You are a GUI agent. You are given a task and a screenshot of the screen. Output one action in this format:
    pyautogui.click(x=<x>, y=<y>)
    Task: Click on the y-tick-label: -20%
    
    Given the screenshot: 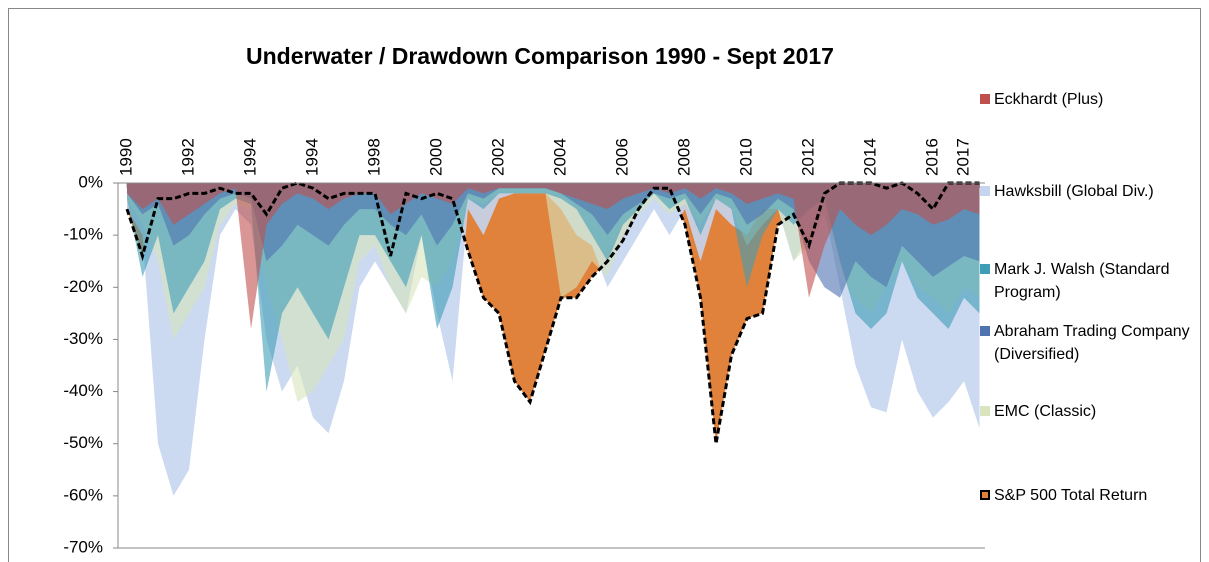 What is the action you would take?
    pyautogui.click(x=83, y=286)
    